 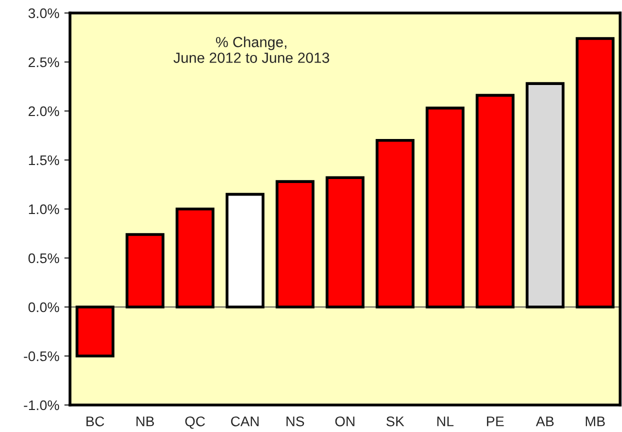 What do you see at coordinates (145, 421) in the screenshot?
I see `x-tick-label: NB` at bounding box center [145, 421].